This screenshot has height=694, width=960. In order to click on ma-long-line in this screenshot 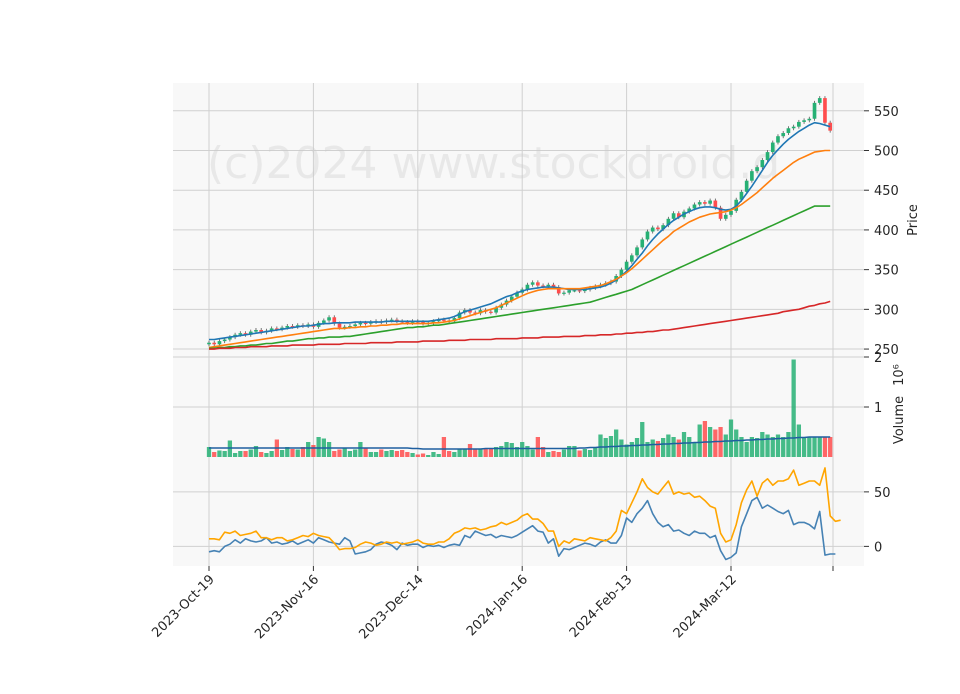, I will do `click(520, 325)`.